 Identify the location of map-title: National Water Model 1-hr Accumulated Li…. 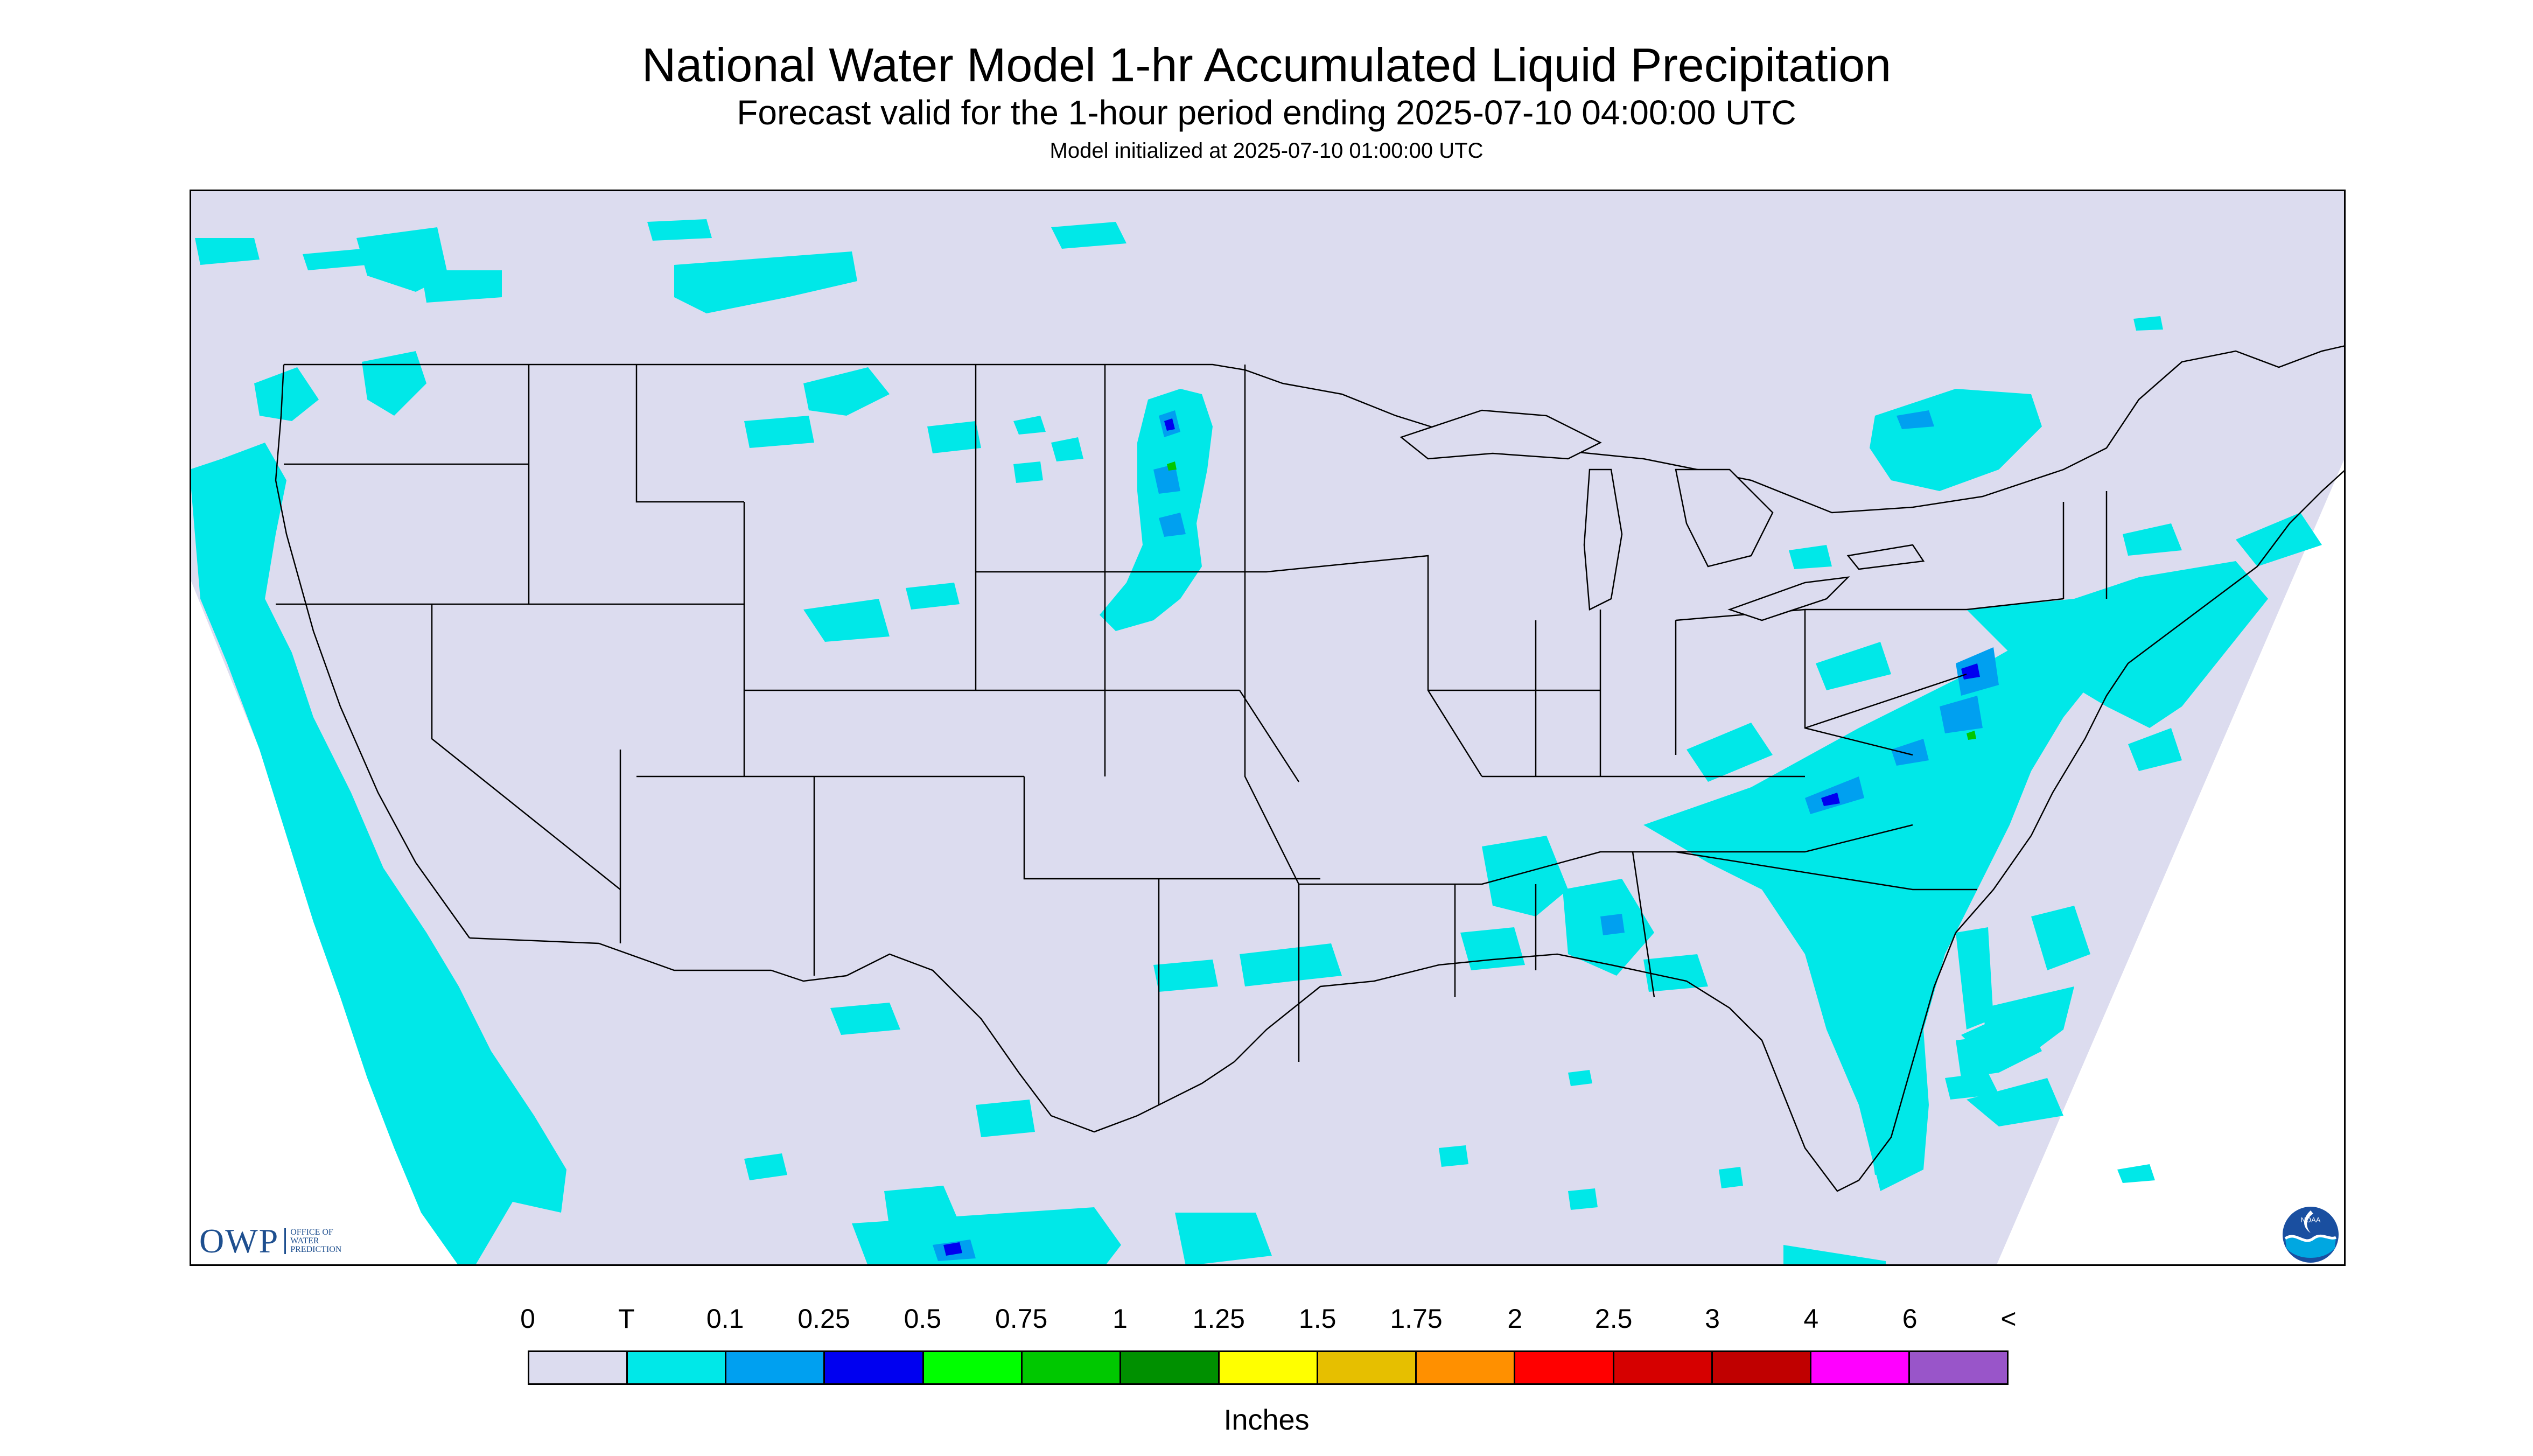
(1266, 65).